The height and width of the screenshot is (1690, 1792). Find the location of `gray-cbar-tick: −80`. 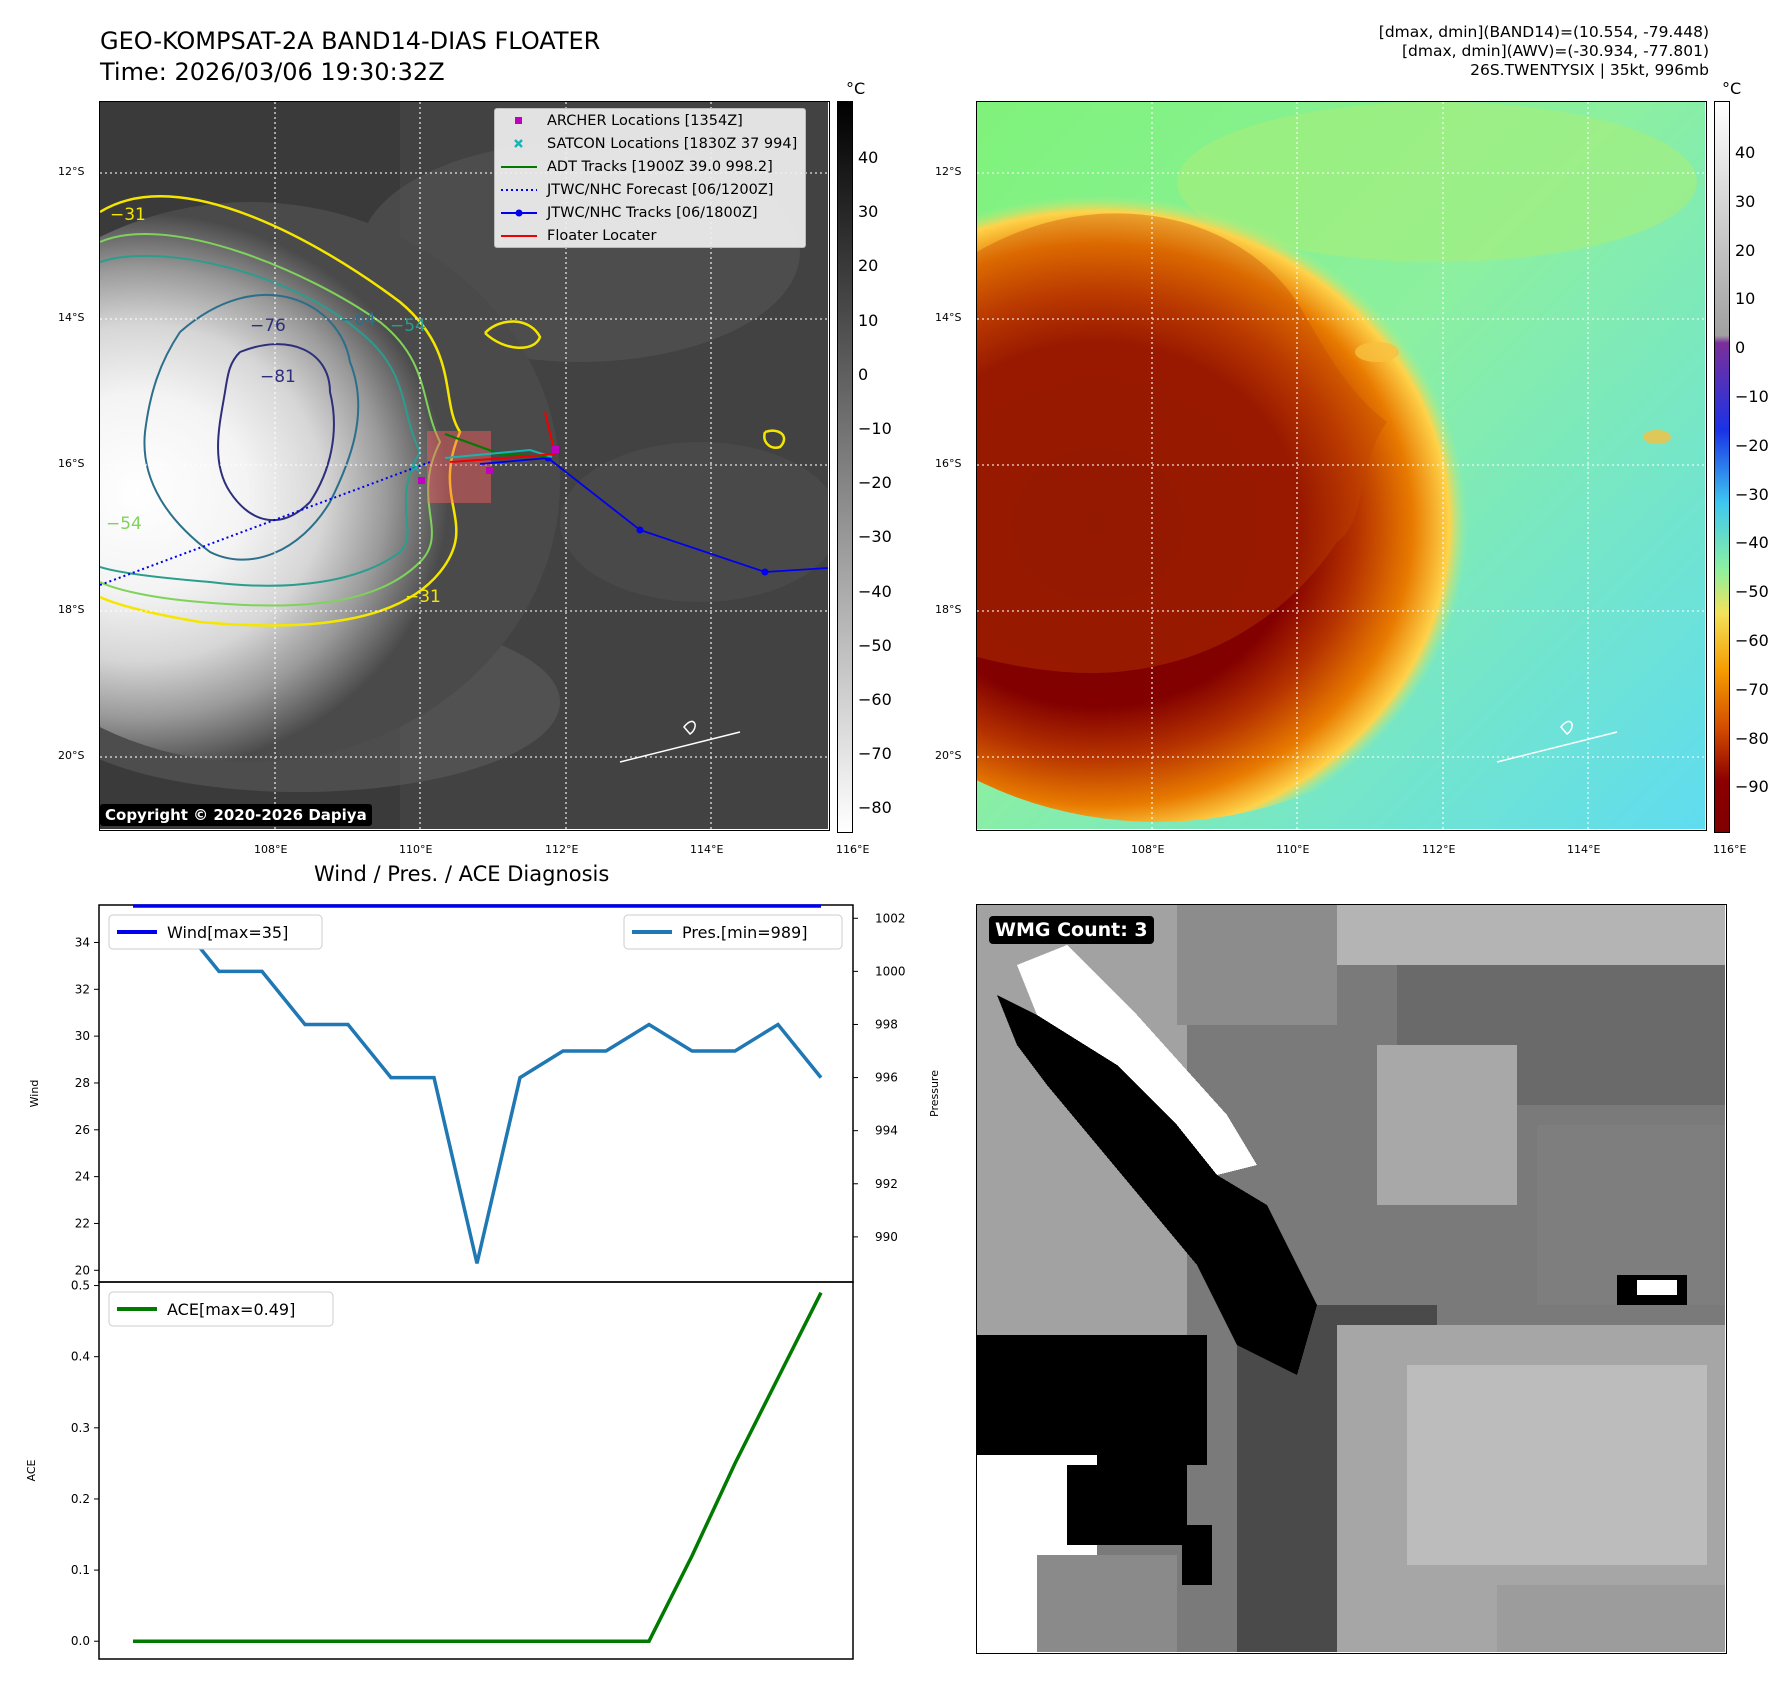

gray-cbar-tick: −80 is located at coordinates (875, 808).